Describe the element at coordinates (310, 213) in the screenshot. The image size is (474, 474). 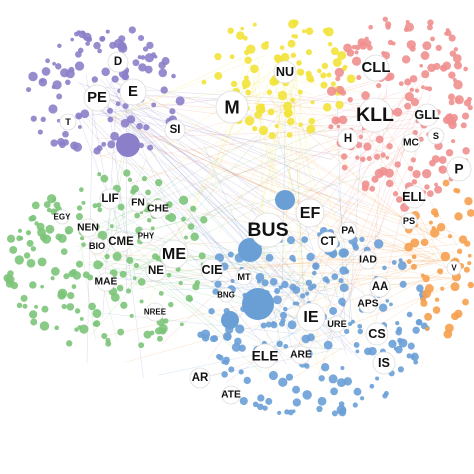
I see `node-label: EF` at that location.